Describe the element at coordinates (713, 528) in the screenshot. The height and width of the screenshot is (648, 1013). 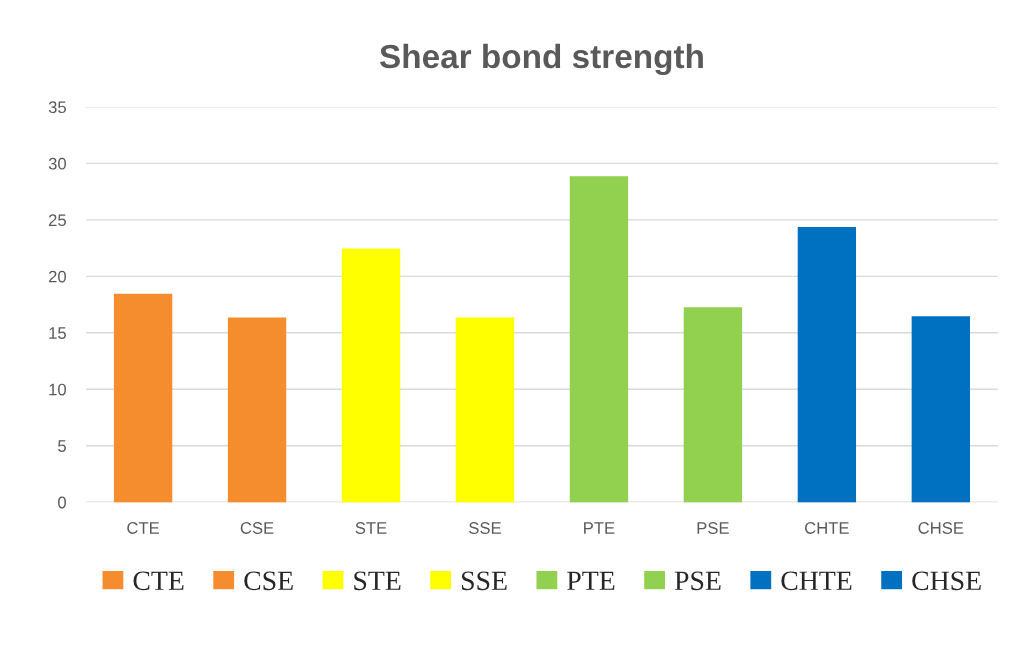
I see `x-tick-label: PSE` at that location.